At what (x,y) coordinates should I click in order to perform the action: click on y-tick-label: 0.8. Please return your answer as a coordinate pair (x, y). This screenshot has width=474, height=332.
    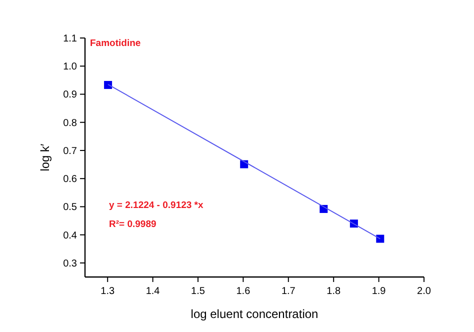
    Looking at the image, I should click on (70, 123).